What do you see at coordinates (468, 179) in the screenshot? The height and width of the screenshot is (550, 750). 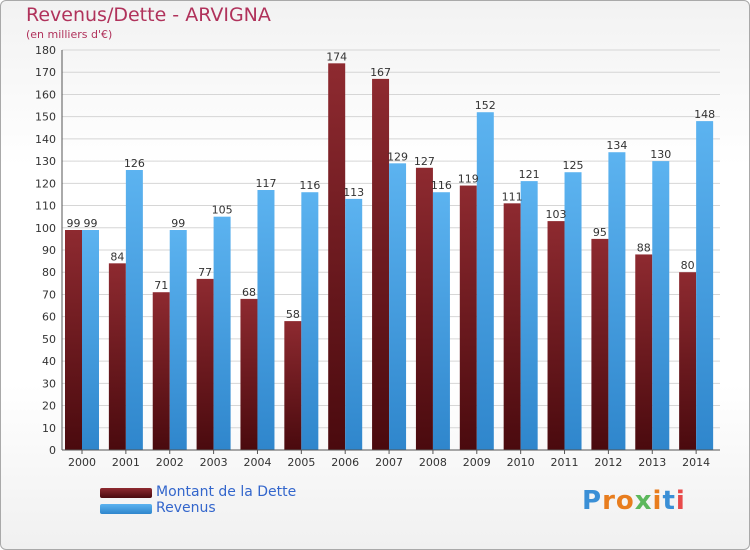 I see `data-label-debt: 119` at bounding box center [468, 179].